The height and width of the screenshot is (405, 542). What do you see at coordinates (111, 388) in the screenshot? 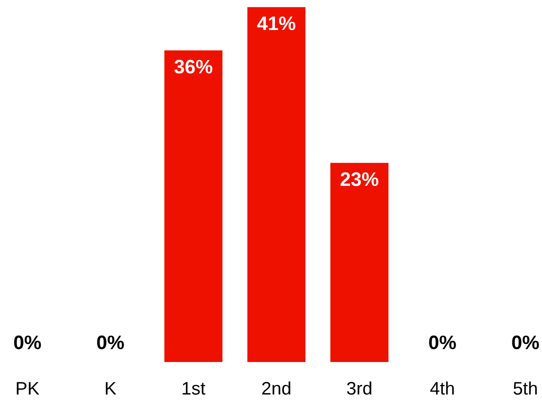
I see `x-tick-label: K` at bounding box center [111, 388].